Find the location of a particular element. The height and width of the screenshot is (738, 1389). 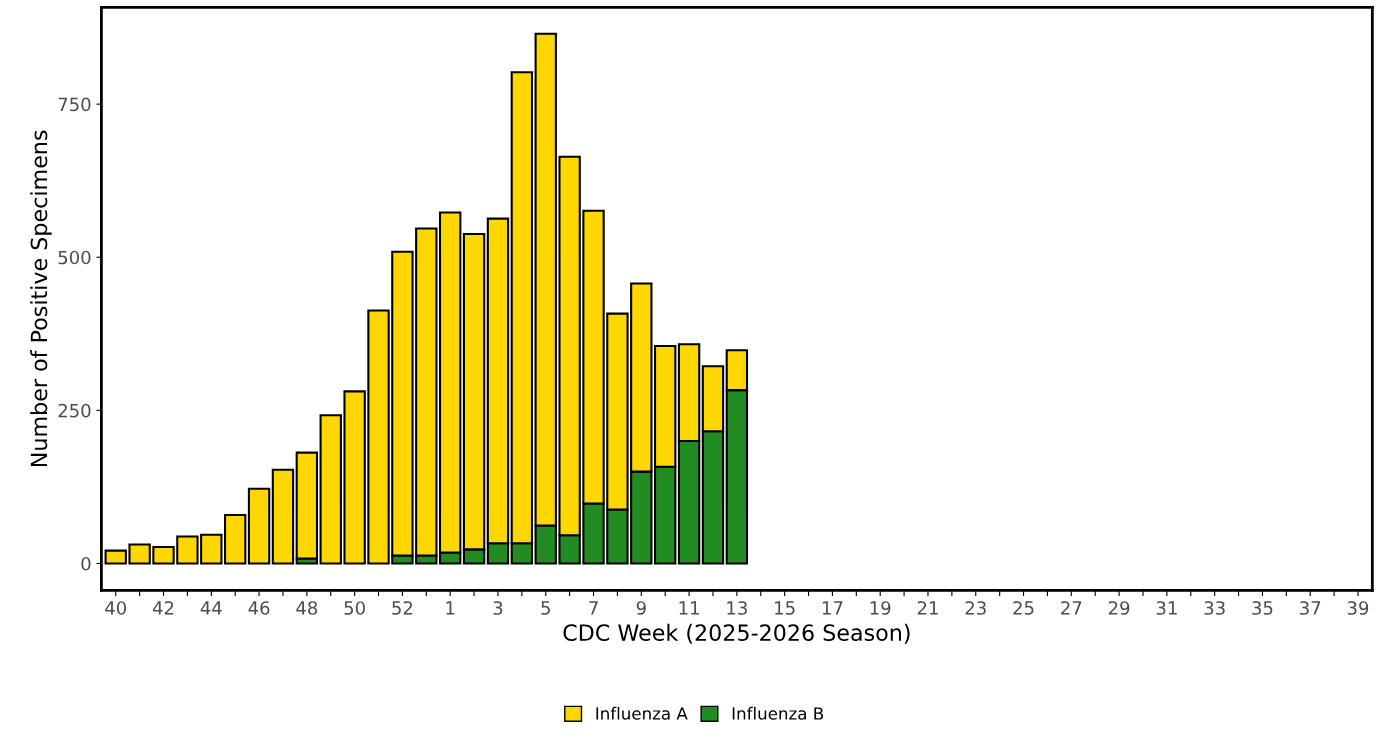

x-tick-label: 19 is located at coordinates (880, 608).